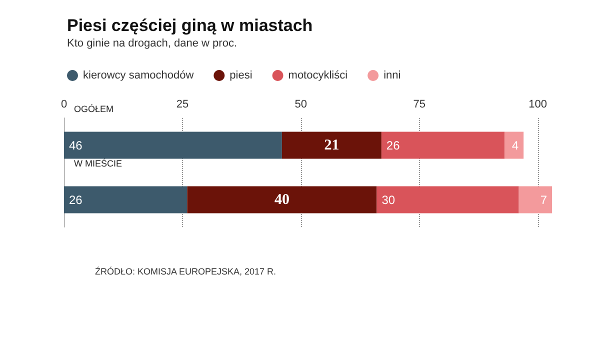  What do you see at coordinates (64, 104) in the screenshot?
I see `x-tick-label: 0` at bounding box center [64, 104].